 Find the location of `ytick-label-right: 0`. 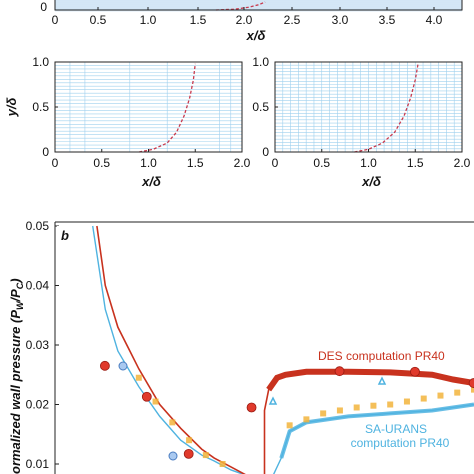

ytick-label-right: 0 is located at coordinates (265, 152).